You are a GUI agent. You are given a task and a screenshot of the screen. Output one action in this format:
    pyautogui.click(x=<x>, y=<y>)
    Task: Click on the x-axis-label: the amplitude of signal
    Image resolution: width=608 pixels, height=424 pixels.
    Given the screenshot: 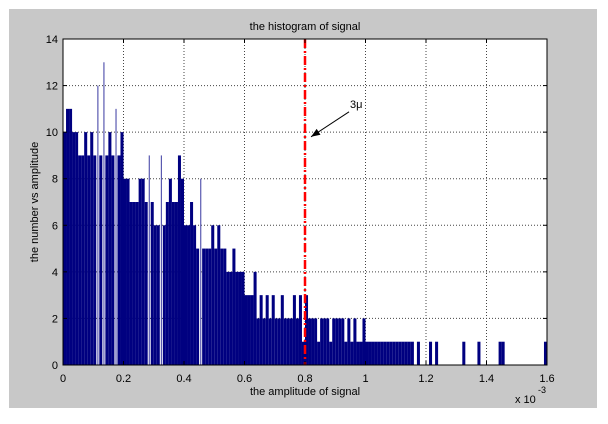 What is the action you would take?
    pyautogui.click(x=305, y=392)
    